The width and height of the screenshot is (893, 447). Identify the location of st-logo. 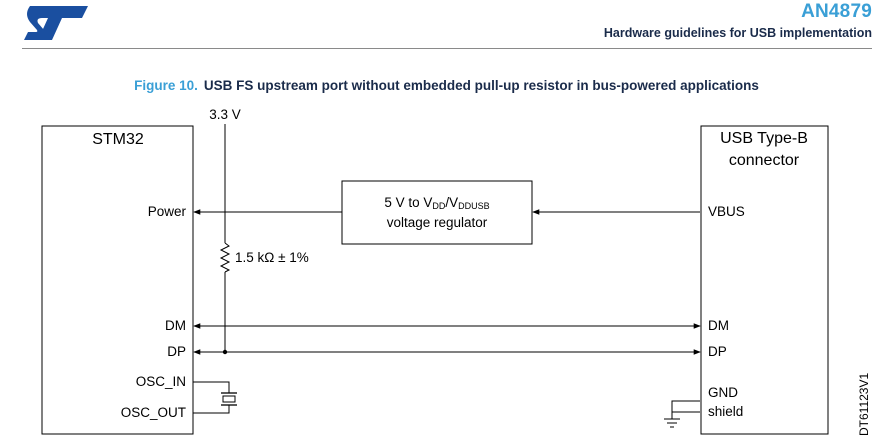
(56, 23).